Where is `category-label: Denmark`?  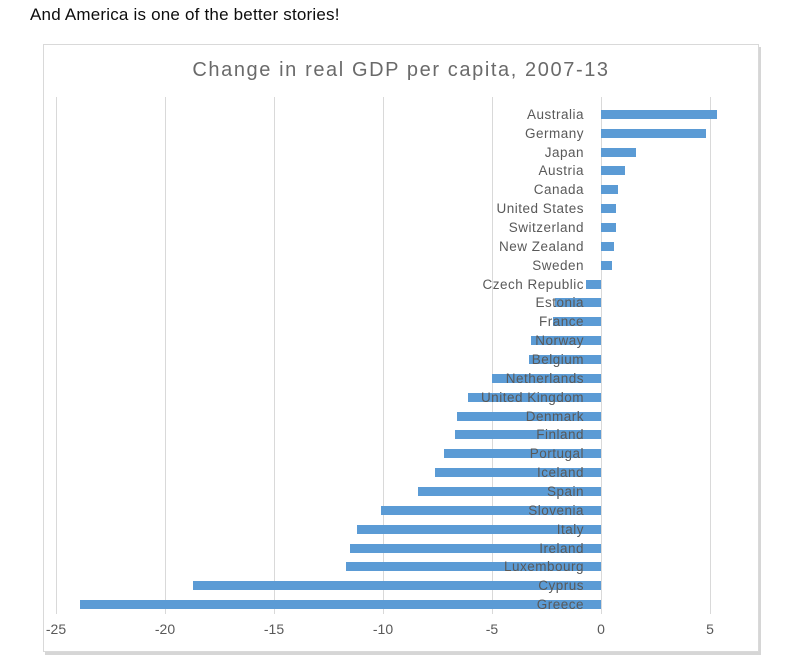
category-label: Denmark is located at coordinates (554, 416).